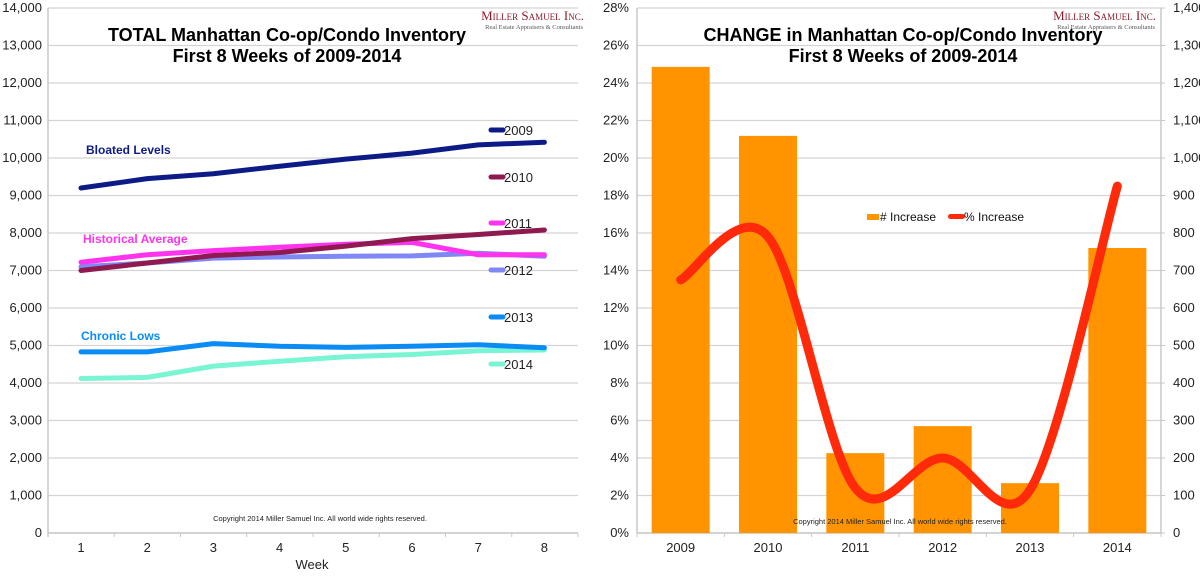 This screenshot has height=576, width=1200. What do you see at coordinates (619, 382) in the screenshot?
I see `y-left-tick-label: 8%` at bounding box center [619, 382].